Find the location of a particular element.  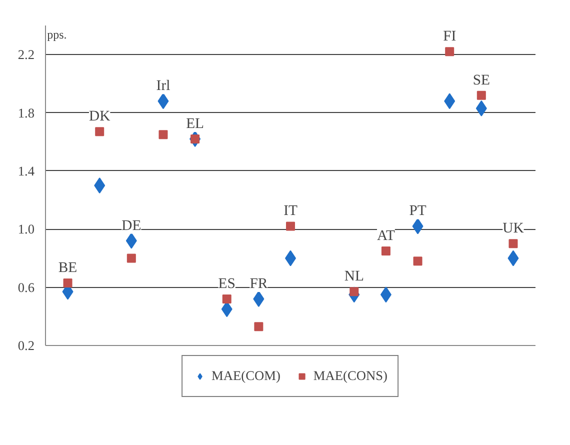

y-tick-label: 0.6 is located at coordinates (26, 287).